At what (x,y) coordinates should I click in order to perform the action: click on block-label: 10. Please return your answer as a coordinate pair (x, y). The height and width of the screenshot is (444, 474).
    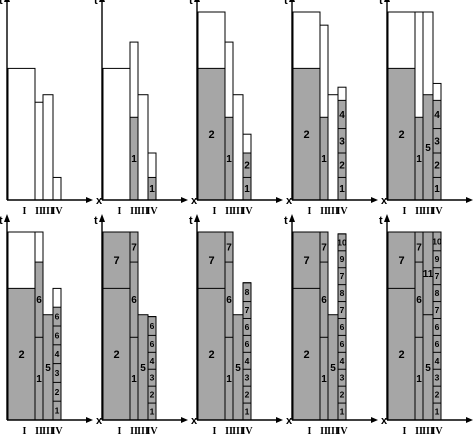
    Looking at the image, I should click on (342, 242).